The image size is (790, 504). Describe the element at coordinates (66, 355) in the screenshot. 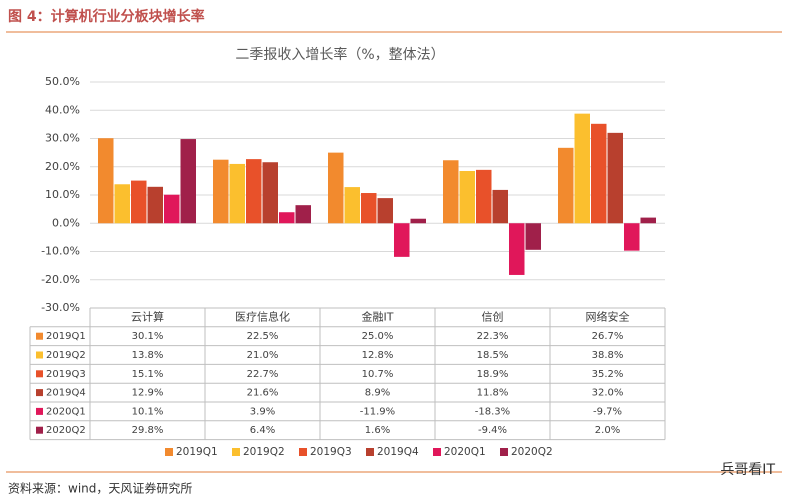

I see `table-row-label: 2019Q2` at that location.